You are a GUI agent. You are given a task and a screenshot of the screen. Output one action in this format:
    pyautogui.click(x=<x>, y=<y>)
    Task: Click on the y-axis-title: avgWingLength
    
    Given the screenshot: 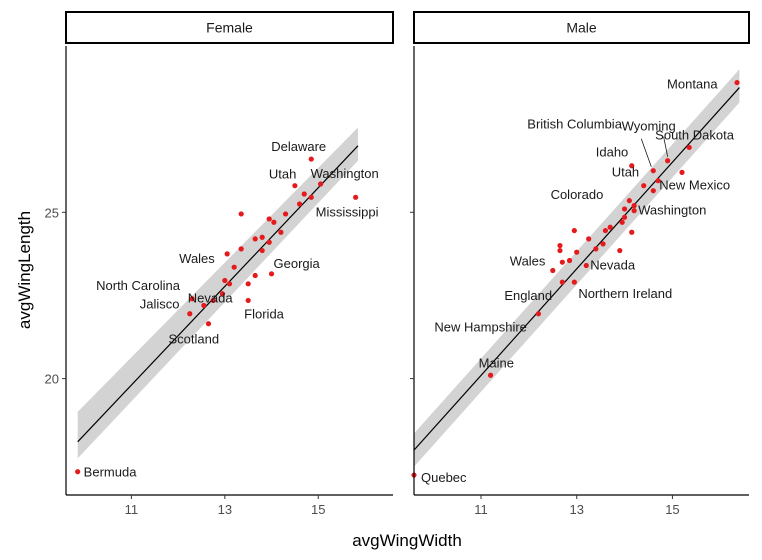 What is the action you would take?
    pyautogui.click(x=24, y=270)
    